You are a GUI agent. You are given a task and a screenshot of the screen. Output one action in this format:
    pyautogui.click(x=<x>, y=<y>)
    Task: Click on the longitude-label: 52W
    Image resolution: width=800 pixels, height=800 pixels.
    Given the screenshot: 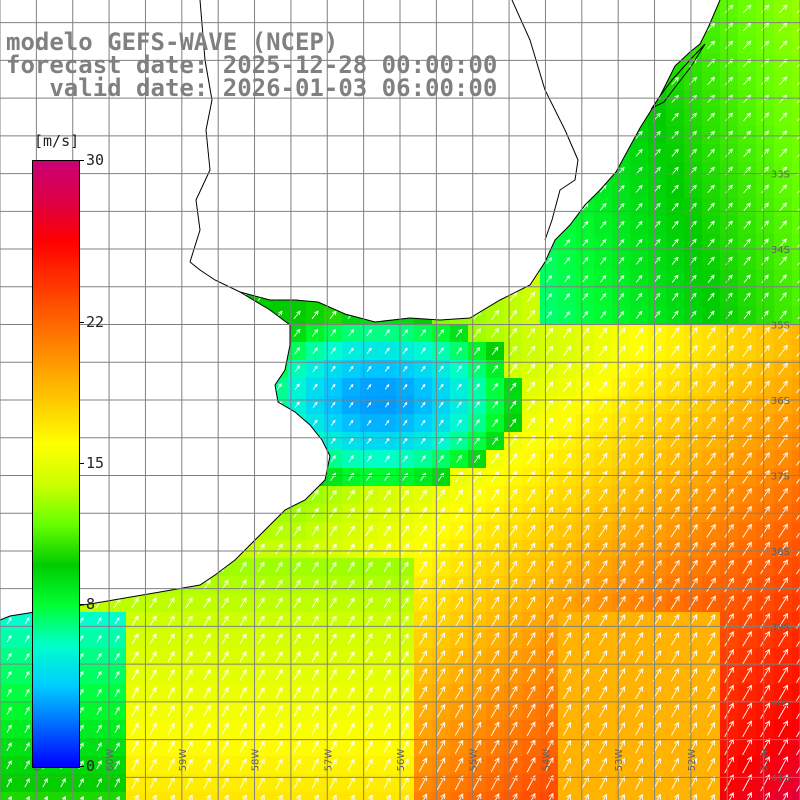 What is the action you would take?
    pyautogui.click(x=692, y=760)
    